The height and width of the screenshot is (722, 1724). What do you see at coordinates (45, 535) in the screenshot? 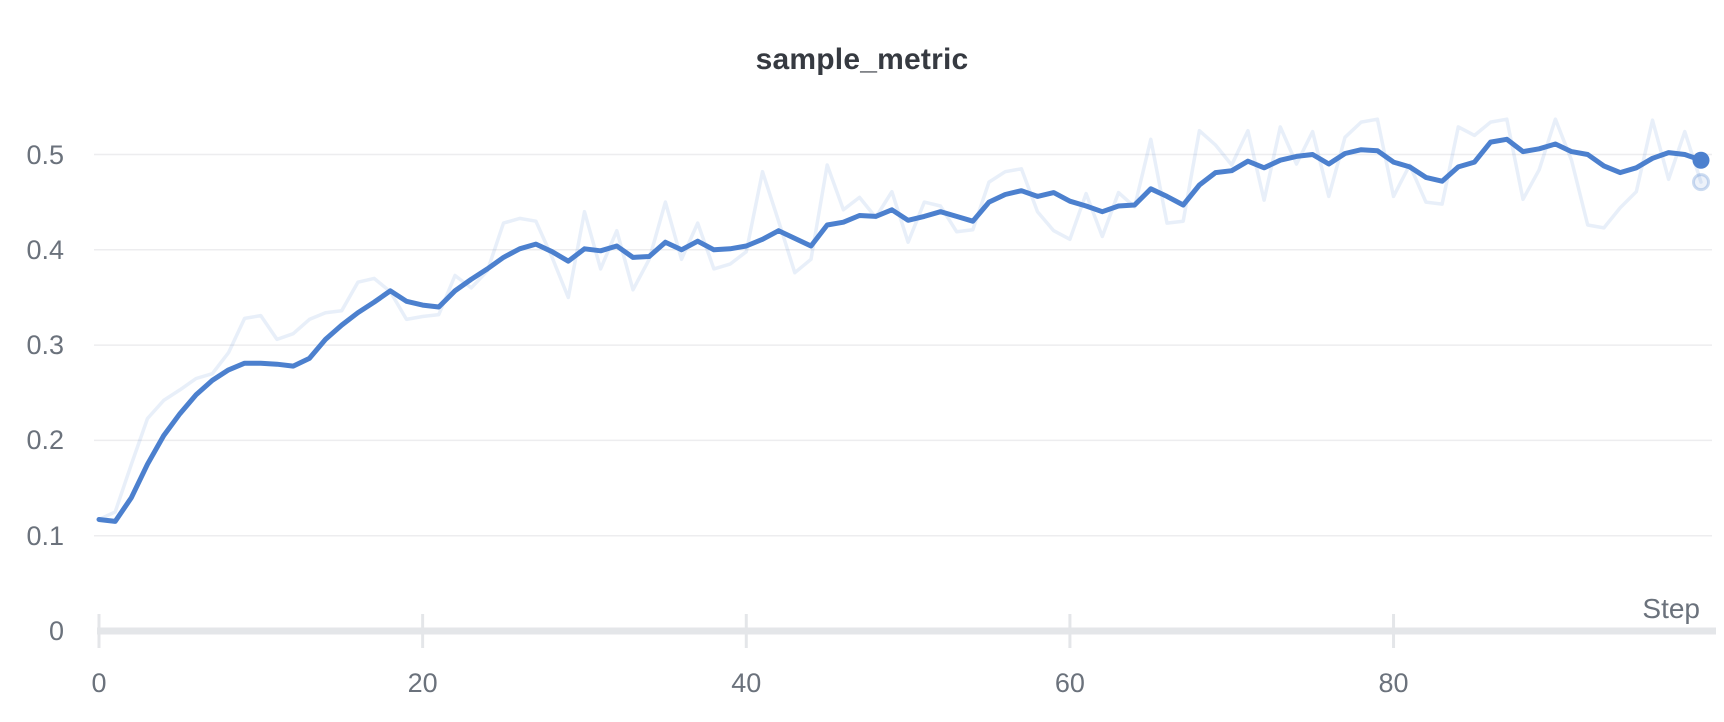
I see `y-axis-tick-label: 0.1` at bounding box center [45, 535].